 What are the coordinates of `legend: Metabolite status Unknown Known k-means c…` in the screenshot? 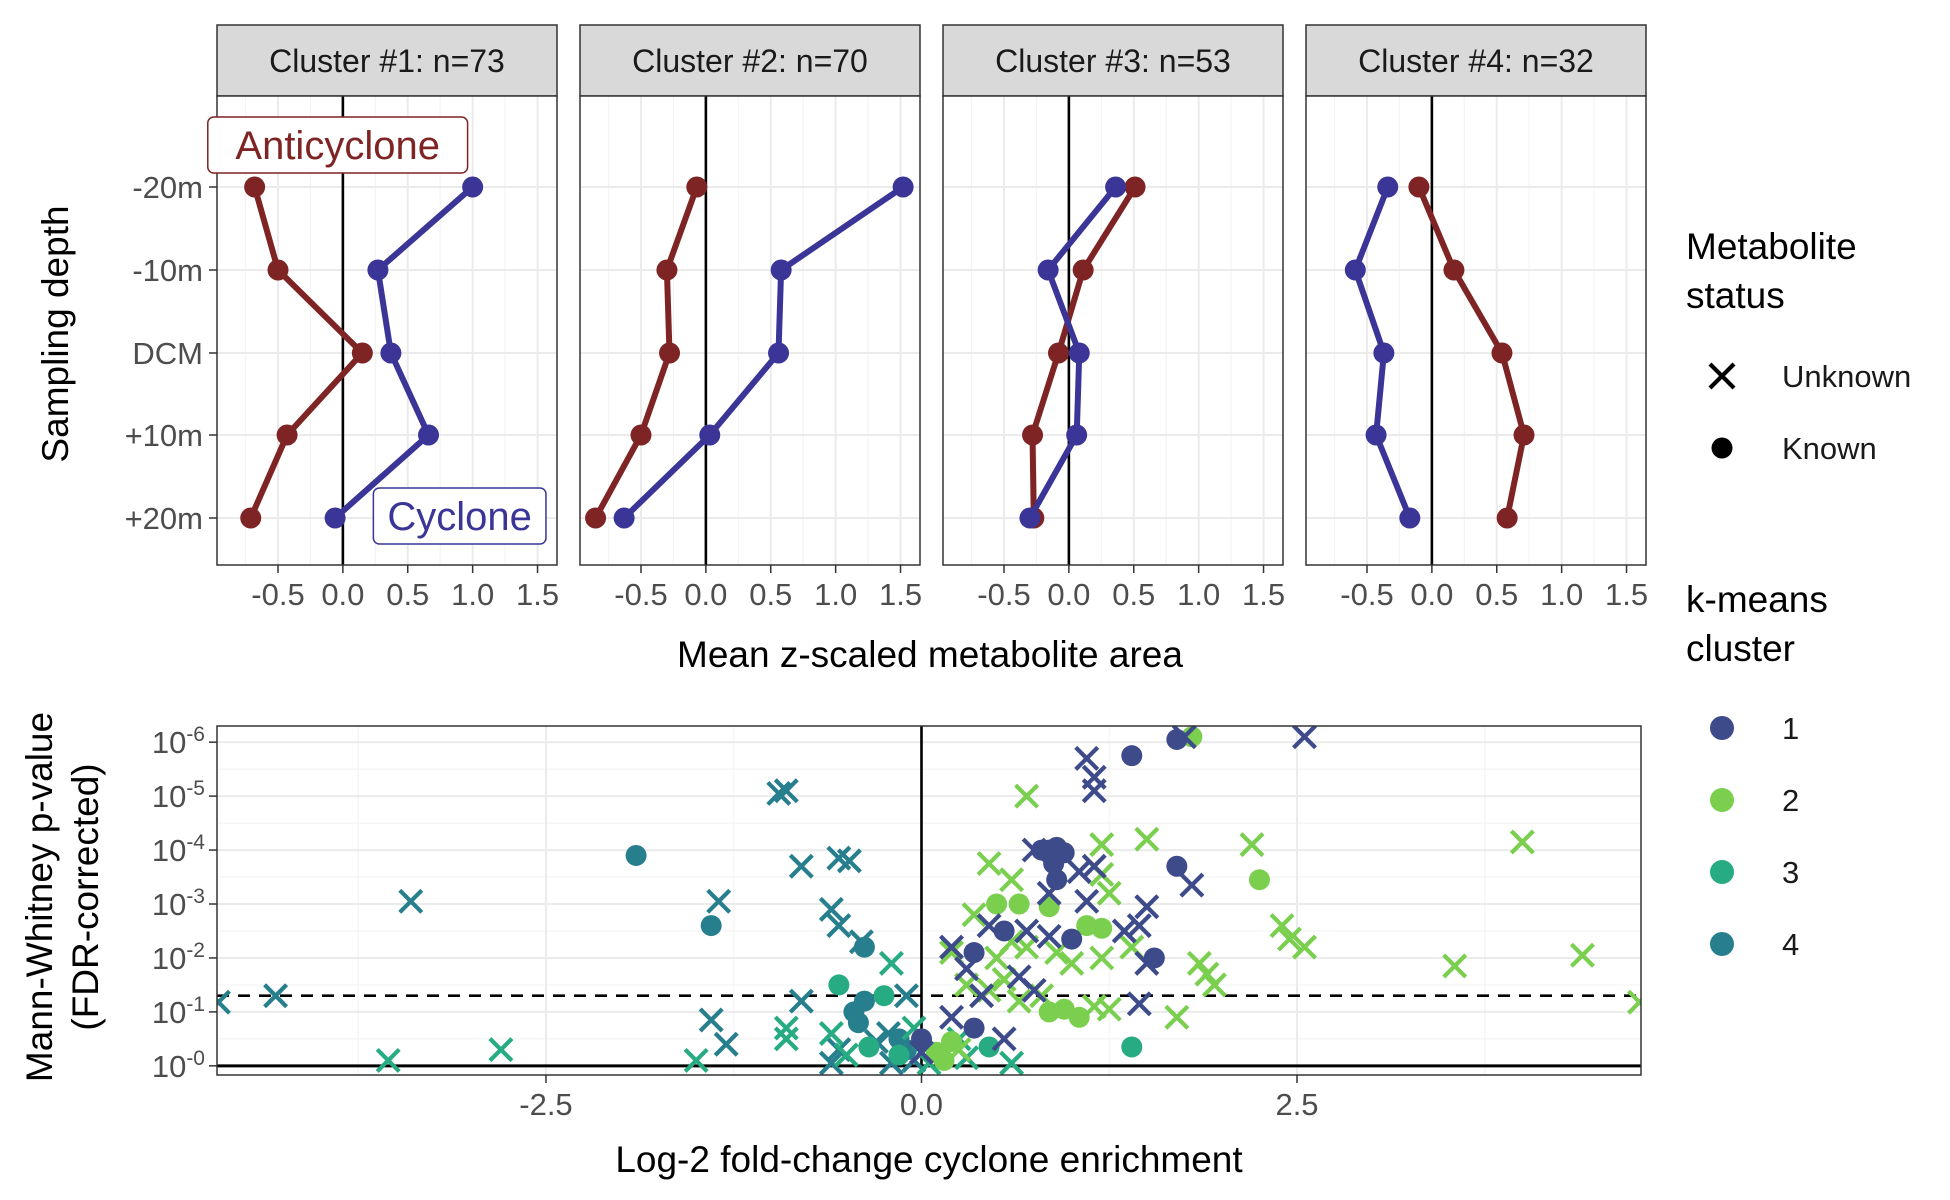 It's located at (1798, 594).